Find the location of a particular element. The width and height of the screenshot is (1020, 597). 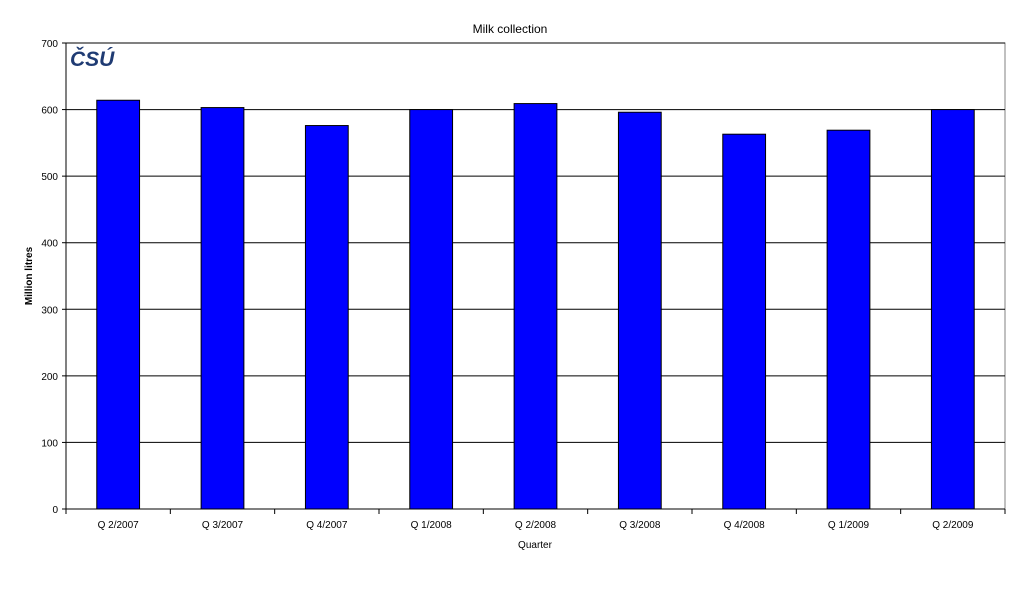

y-tick-label: 700 is located at coordinates (49, 44).